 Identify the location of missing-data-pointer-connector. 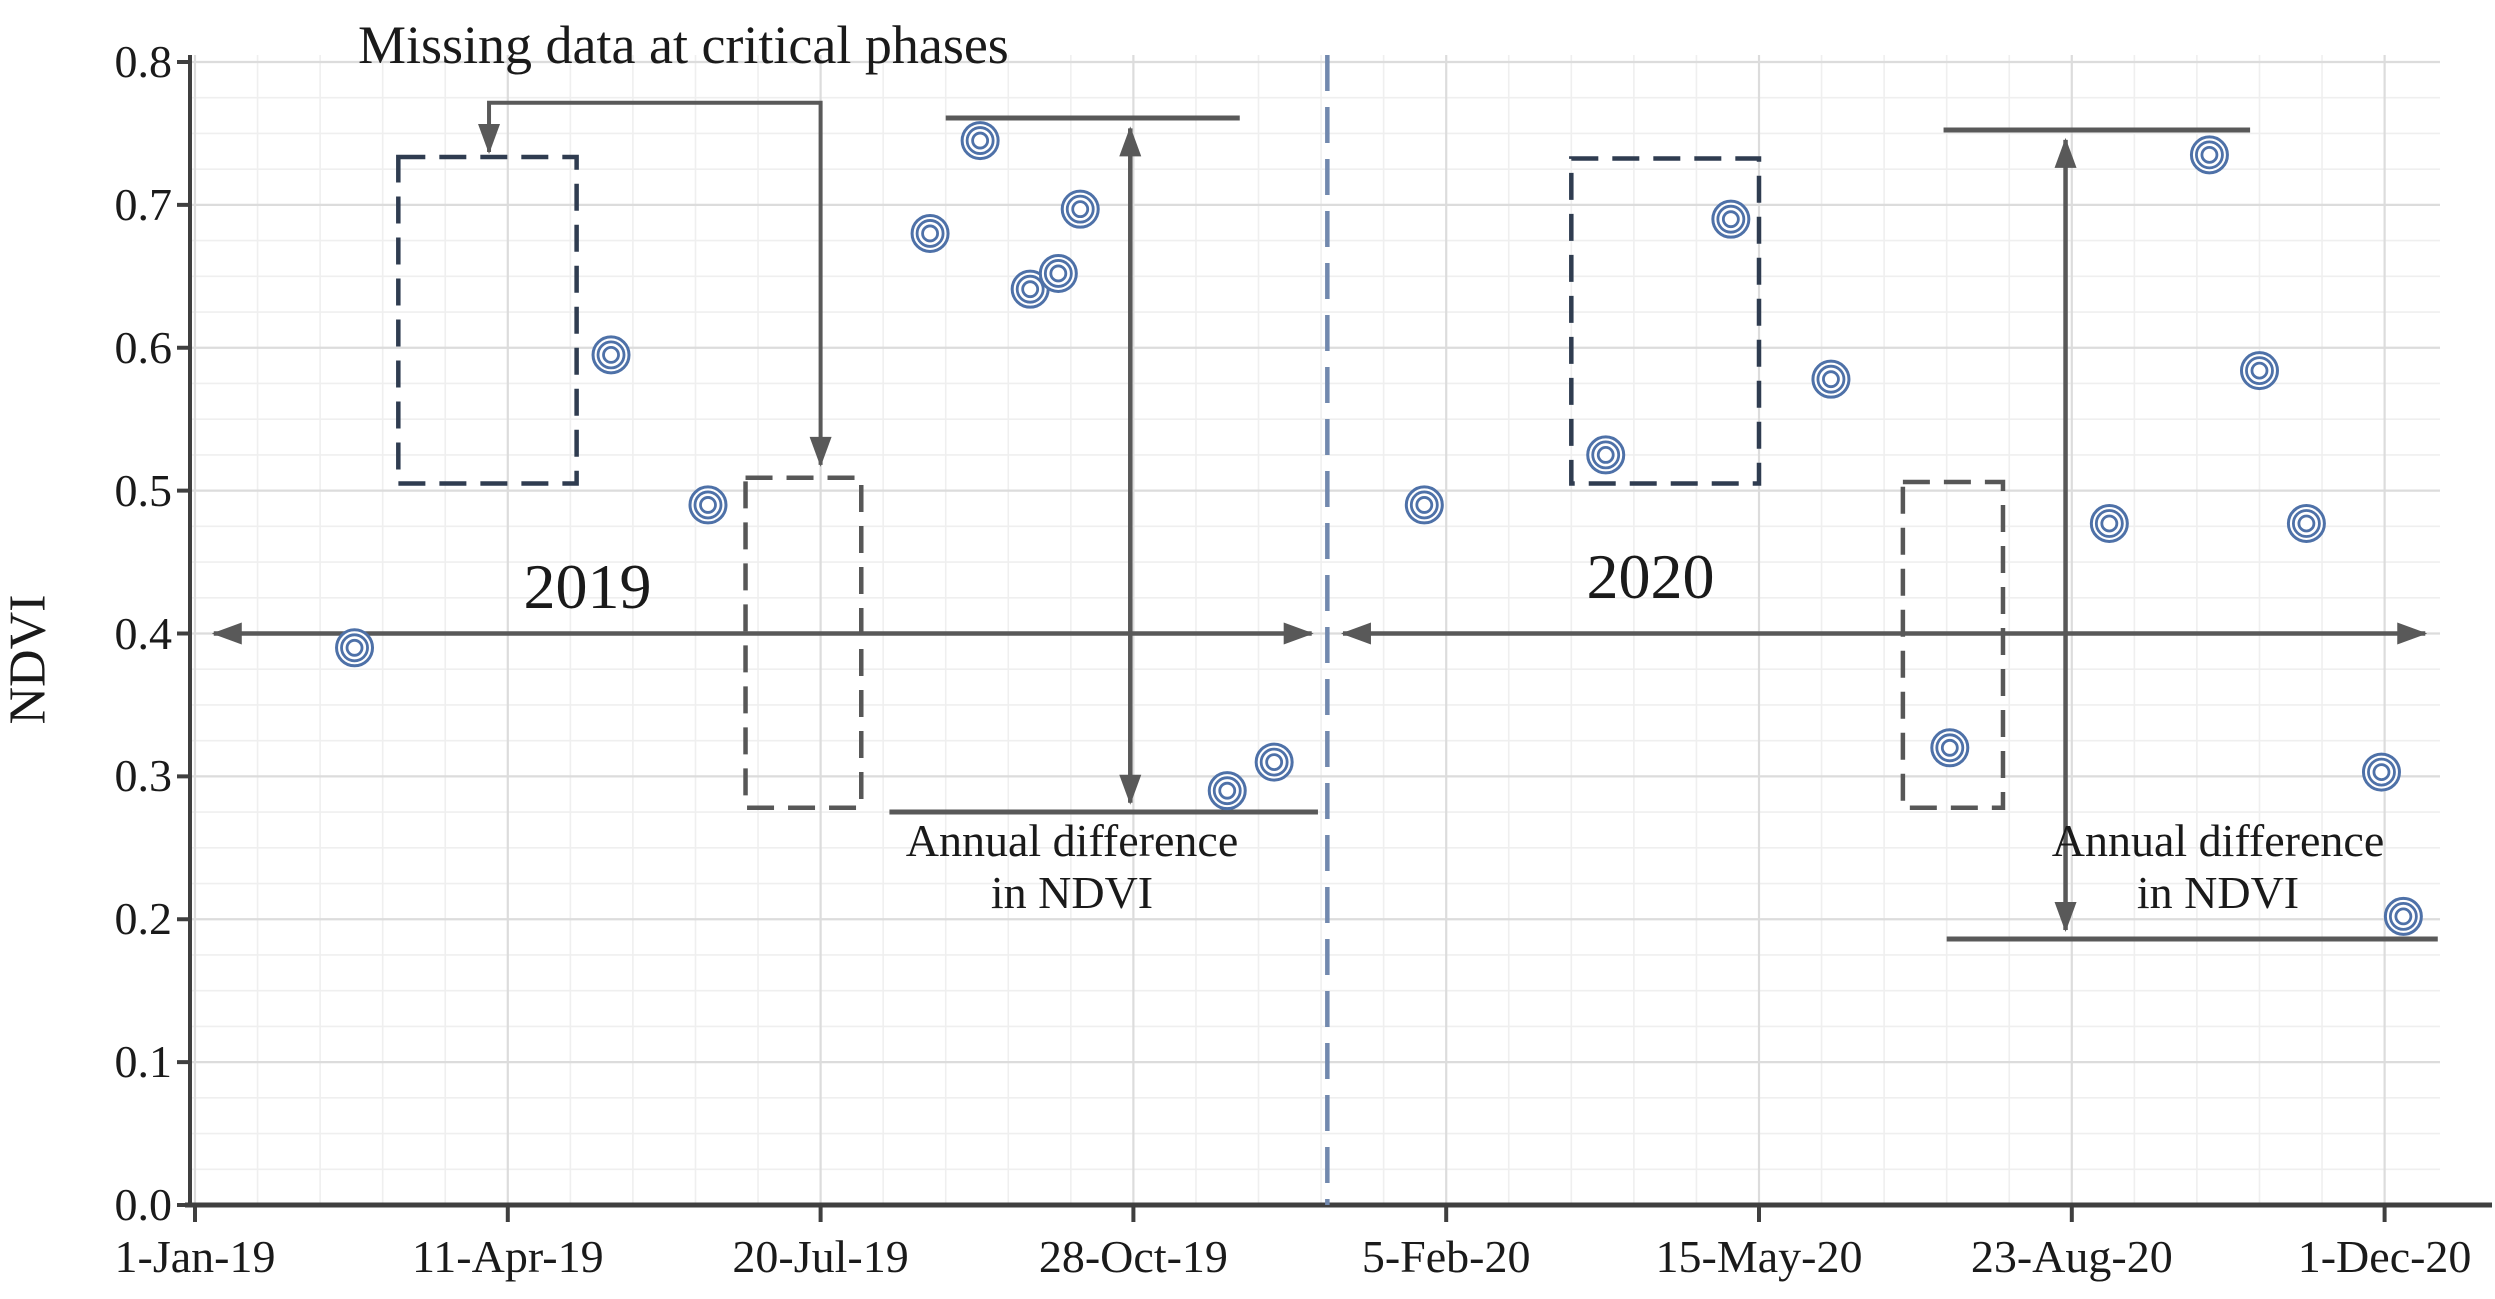
(655, 283).